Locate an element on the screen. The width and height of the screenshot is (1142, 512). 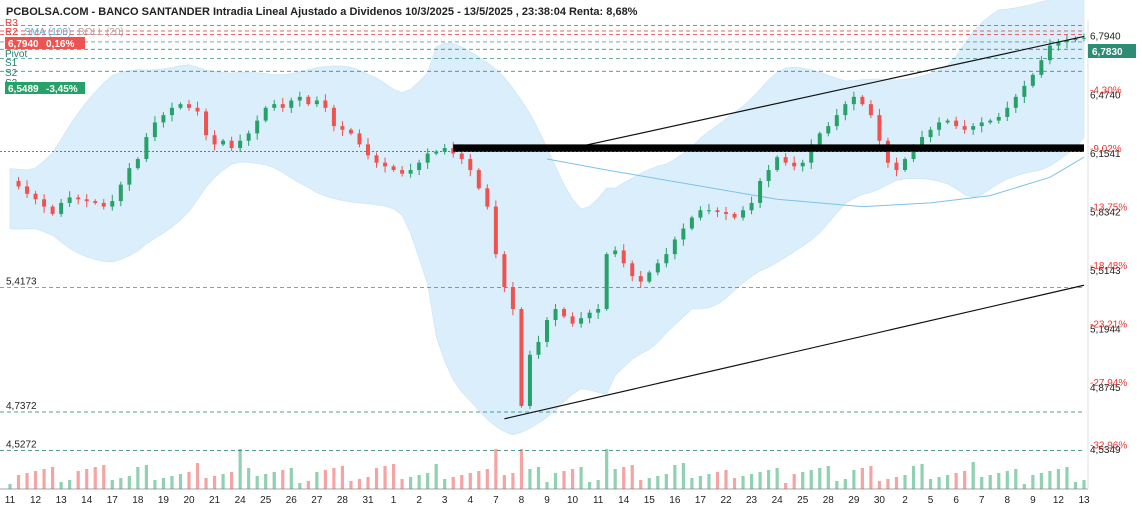
x-tick-label: 1 is located at coordinates (394, 500).